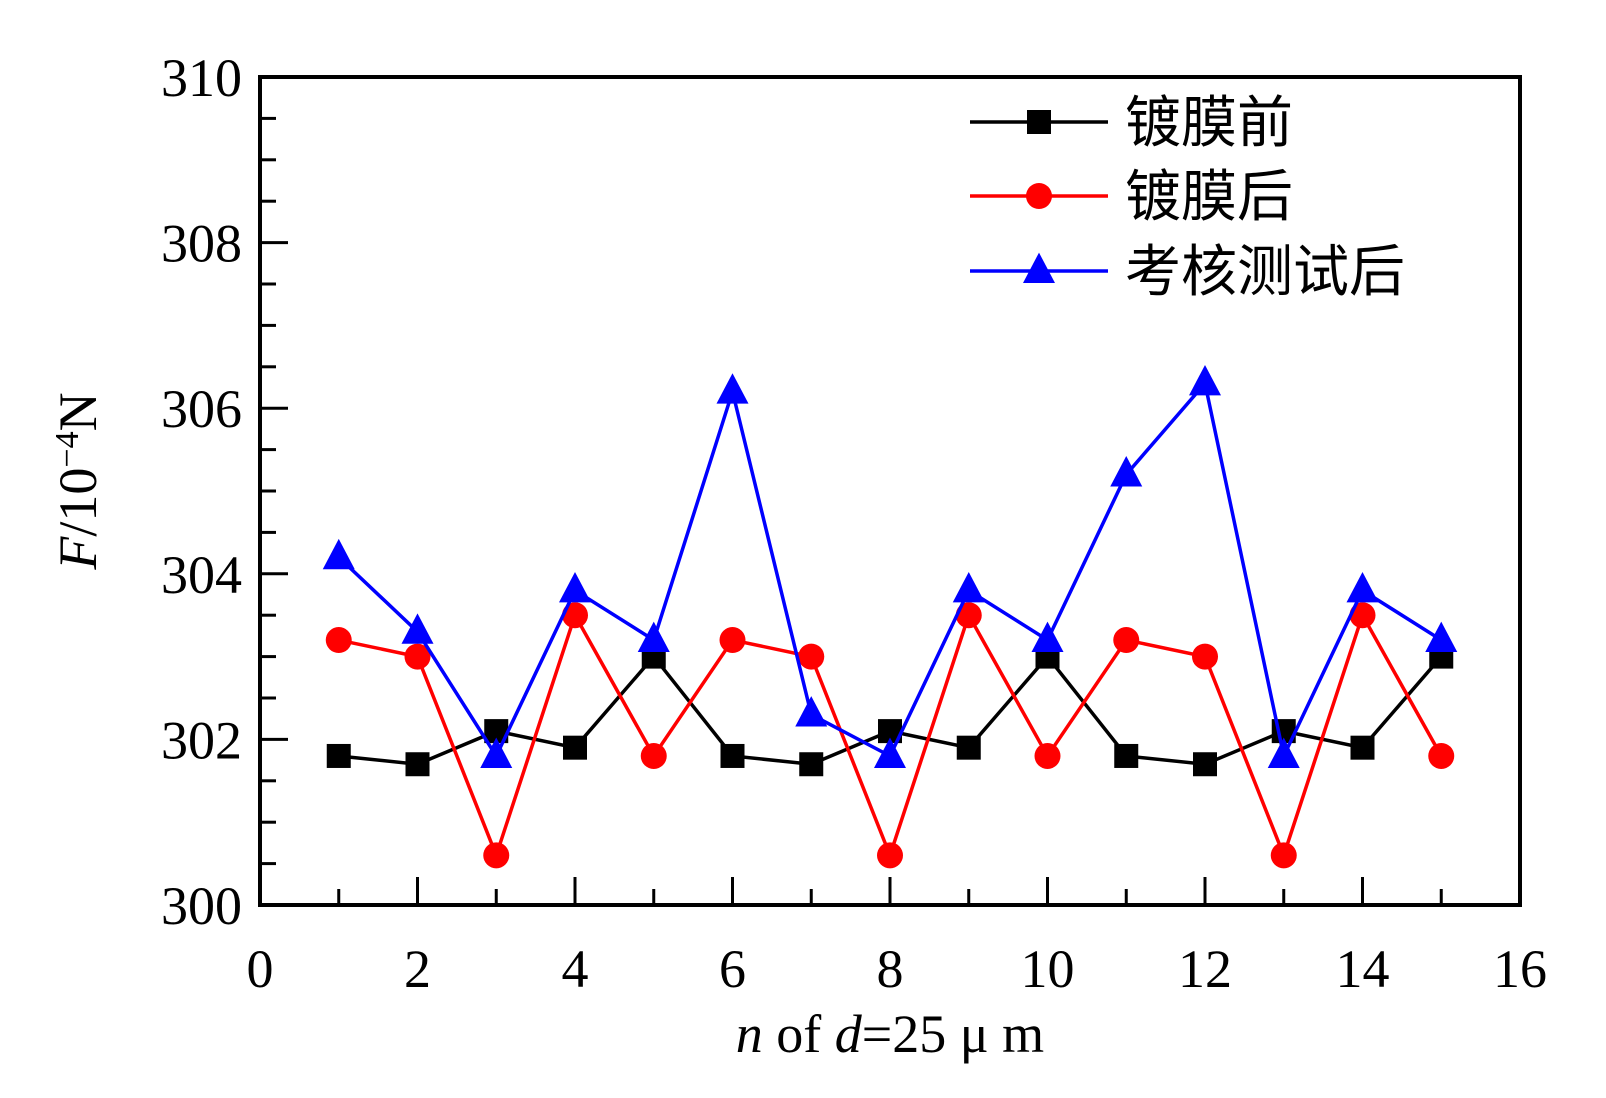 The image size is (1606, 1098). I want to click on x-tick-label: 4, so click(575, 969).